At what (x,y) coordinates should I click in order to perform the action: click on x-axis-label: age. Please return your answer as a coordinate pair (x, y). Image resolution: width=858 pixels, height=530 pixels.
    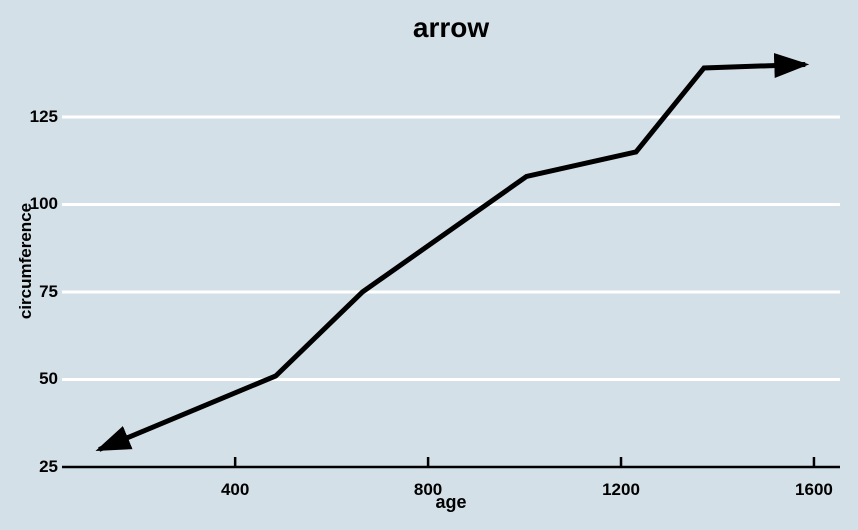
    Looking at the image, I should click on (451, 502).